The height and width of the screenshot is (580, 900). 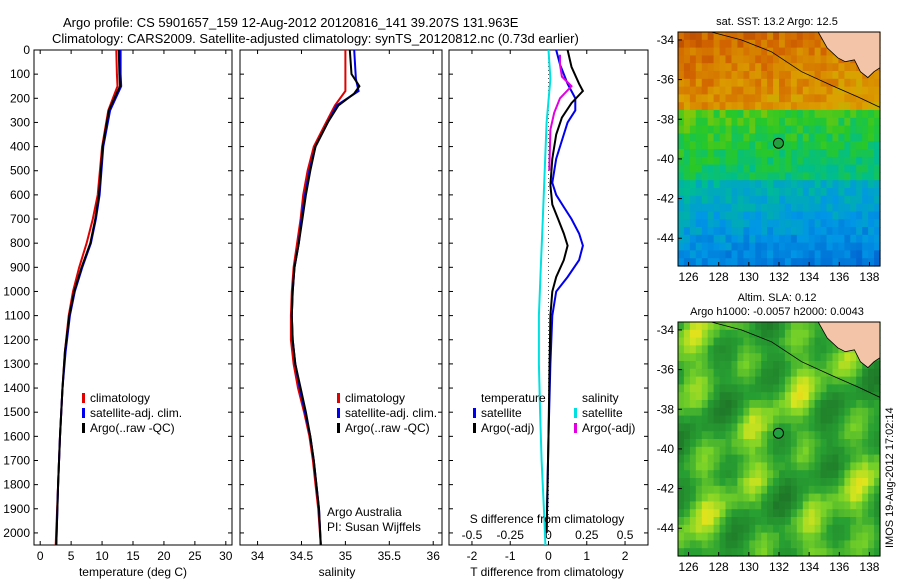 What do you see at coordinates (40, 556) in the screenshot?
I see `temperature-x-tick-label: 0` at bounding box center [40, 556].